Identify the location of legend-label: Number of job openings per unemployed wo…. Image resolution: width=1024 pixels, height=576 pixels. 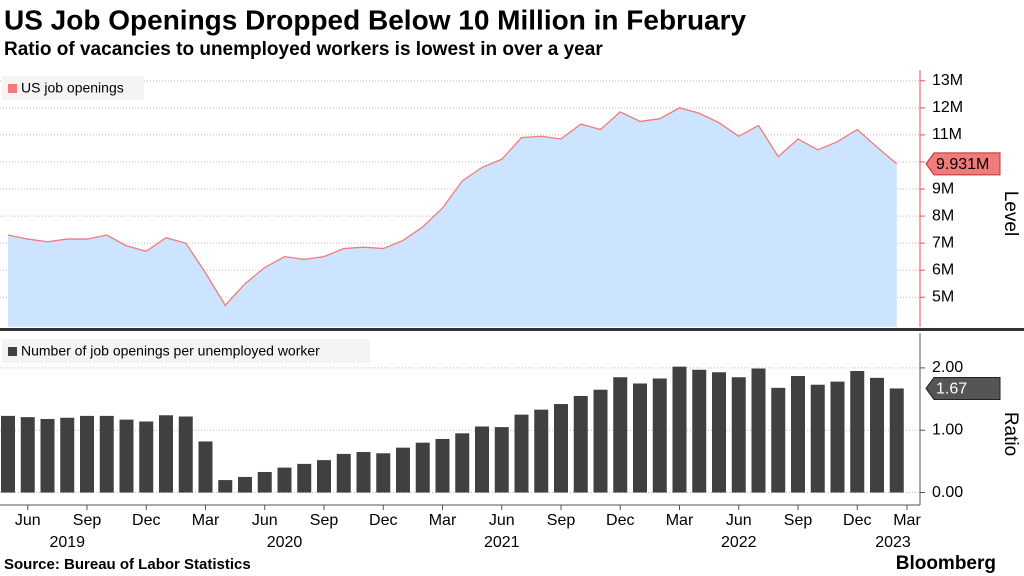
(170, 351).